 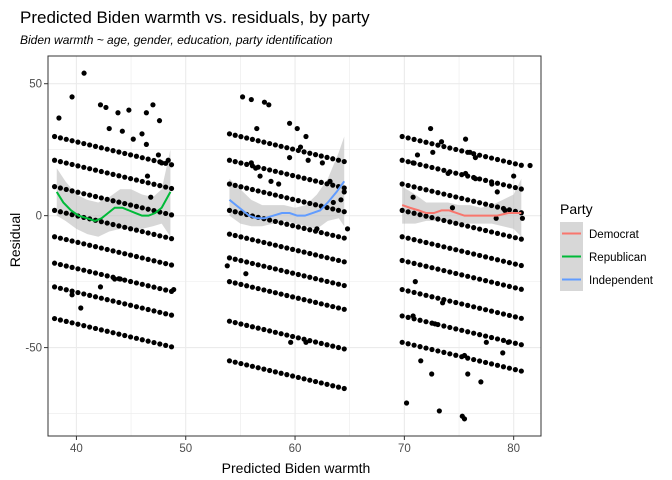 I want to click on legend: Party Democrat Republican Independent, so click(x=607, y=246).